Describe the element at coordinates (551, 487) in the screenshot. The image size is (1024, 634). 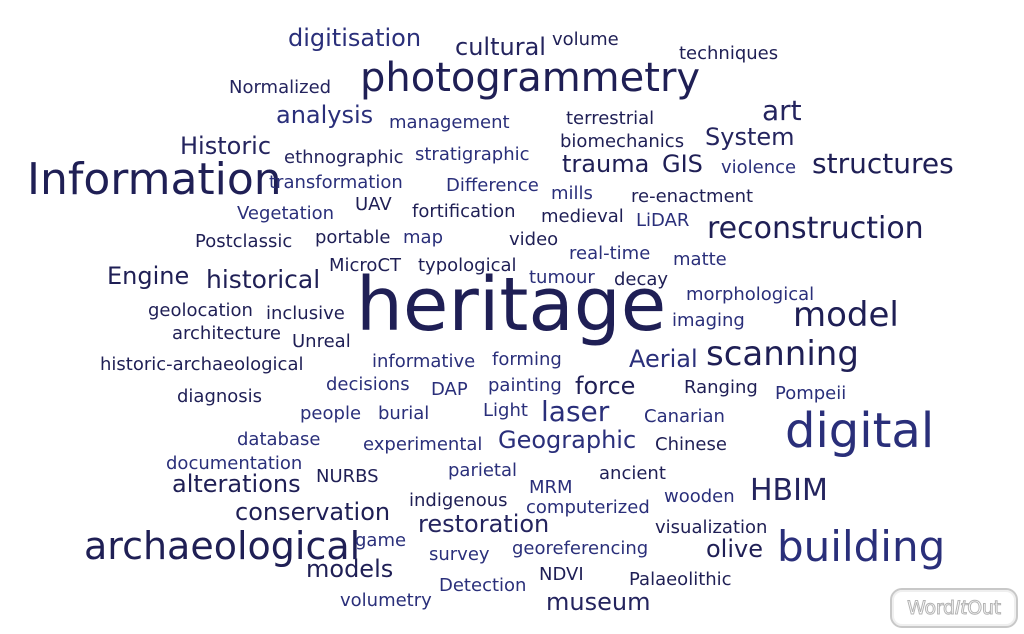
I see `word-mrm: MRM` at that location.